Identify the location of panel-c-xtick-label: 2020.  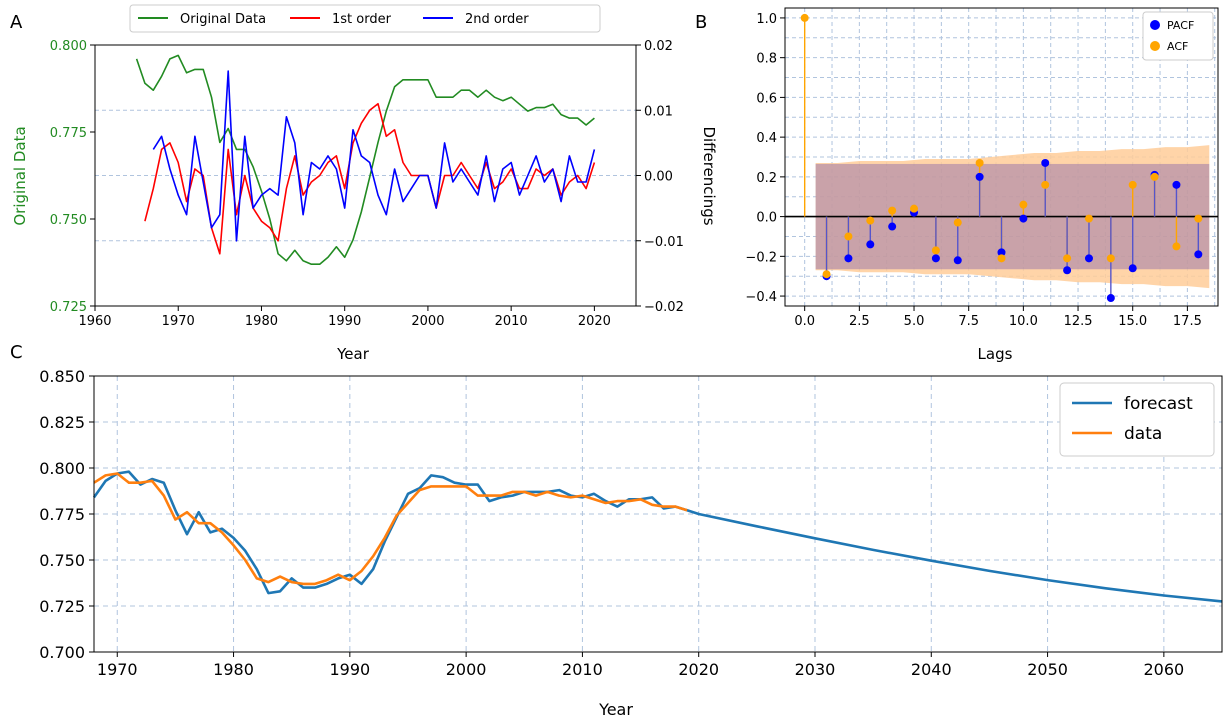
(698, 669).